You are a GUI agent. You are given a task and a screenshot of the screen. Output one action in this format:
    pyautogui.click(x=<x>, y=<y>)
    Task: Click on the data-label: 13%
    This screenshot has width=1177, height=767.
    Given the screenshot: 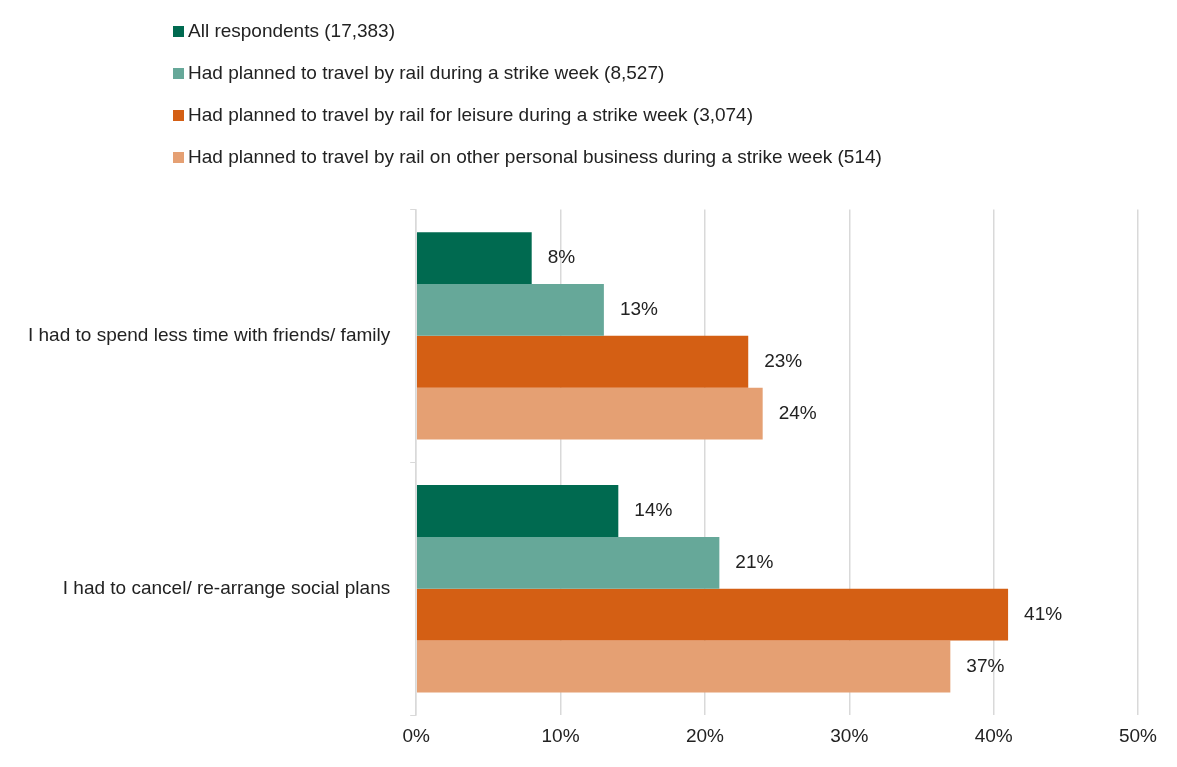 What is the action you would take?
    pyautogui.click(x=639, y=309)
    